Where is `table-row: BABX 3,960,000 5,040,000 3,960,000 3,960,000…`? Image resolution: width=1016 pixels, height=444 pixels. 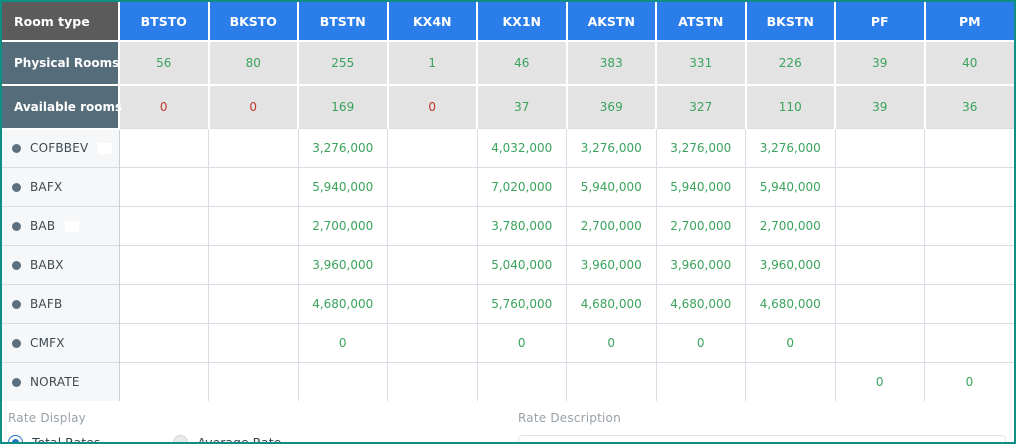 table-row: BABX 3,960,000 5,040,000 3,960,000 3,960,000… is located at coordinates (508, 265).